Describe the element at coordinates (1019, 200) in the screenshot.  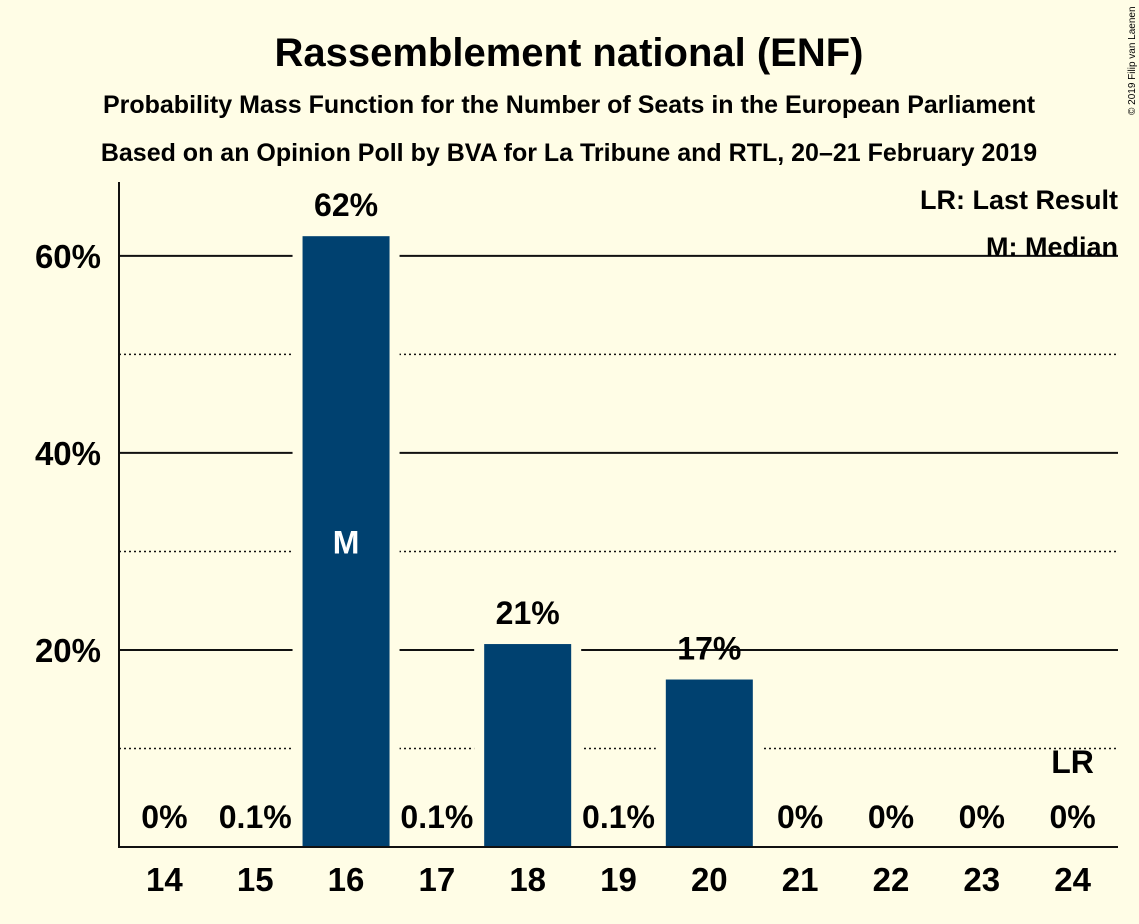
I see `legend-last-result: LR: Last Result` at that location.